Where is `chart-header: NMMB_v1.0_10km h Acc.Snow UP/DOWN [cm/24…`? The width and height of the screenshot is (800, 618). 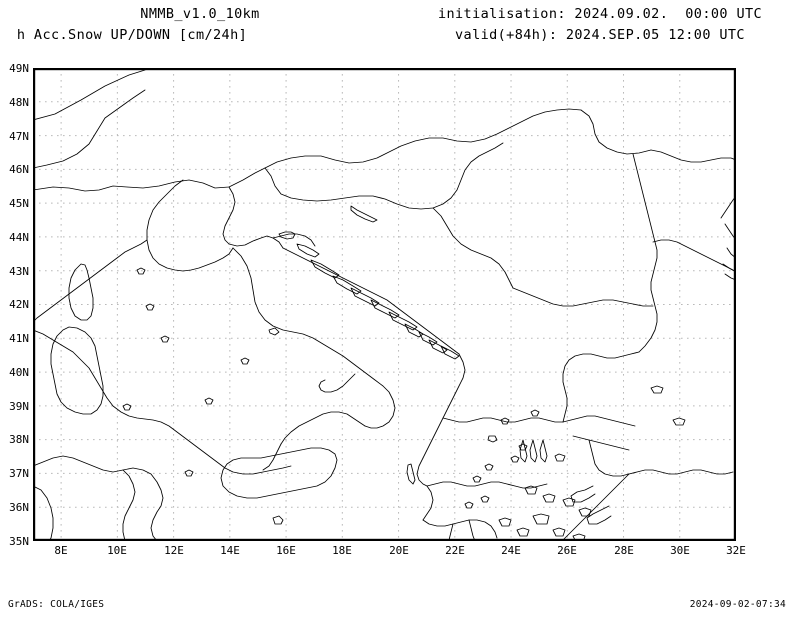 chart-header: NMMB_v1.0_10km h Acc.Snow UP/DOWN [cm/24… is located at coordinates (400, 28).